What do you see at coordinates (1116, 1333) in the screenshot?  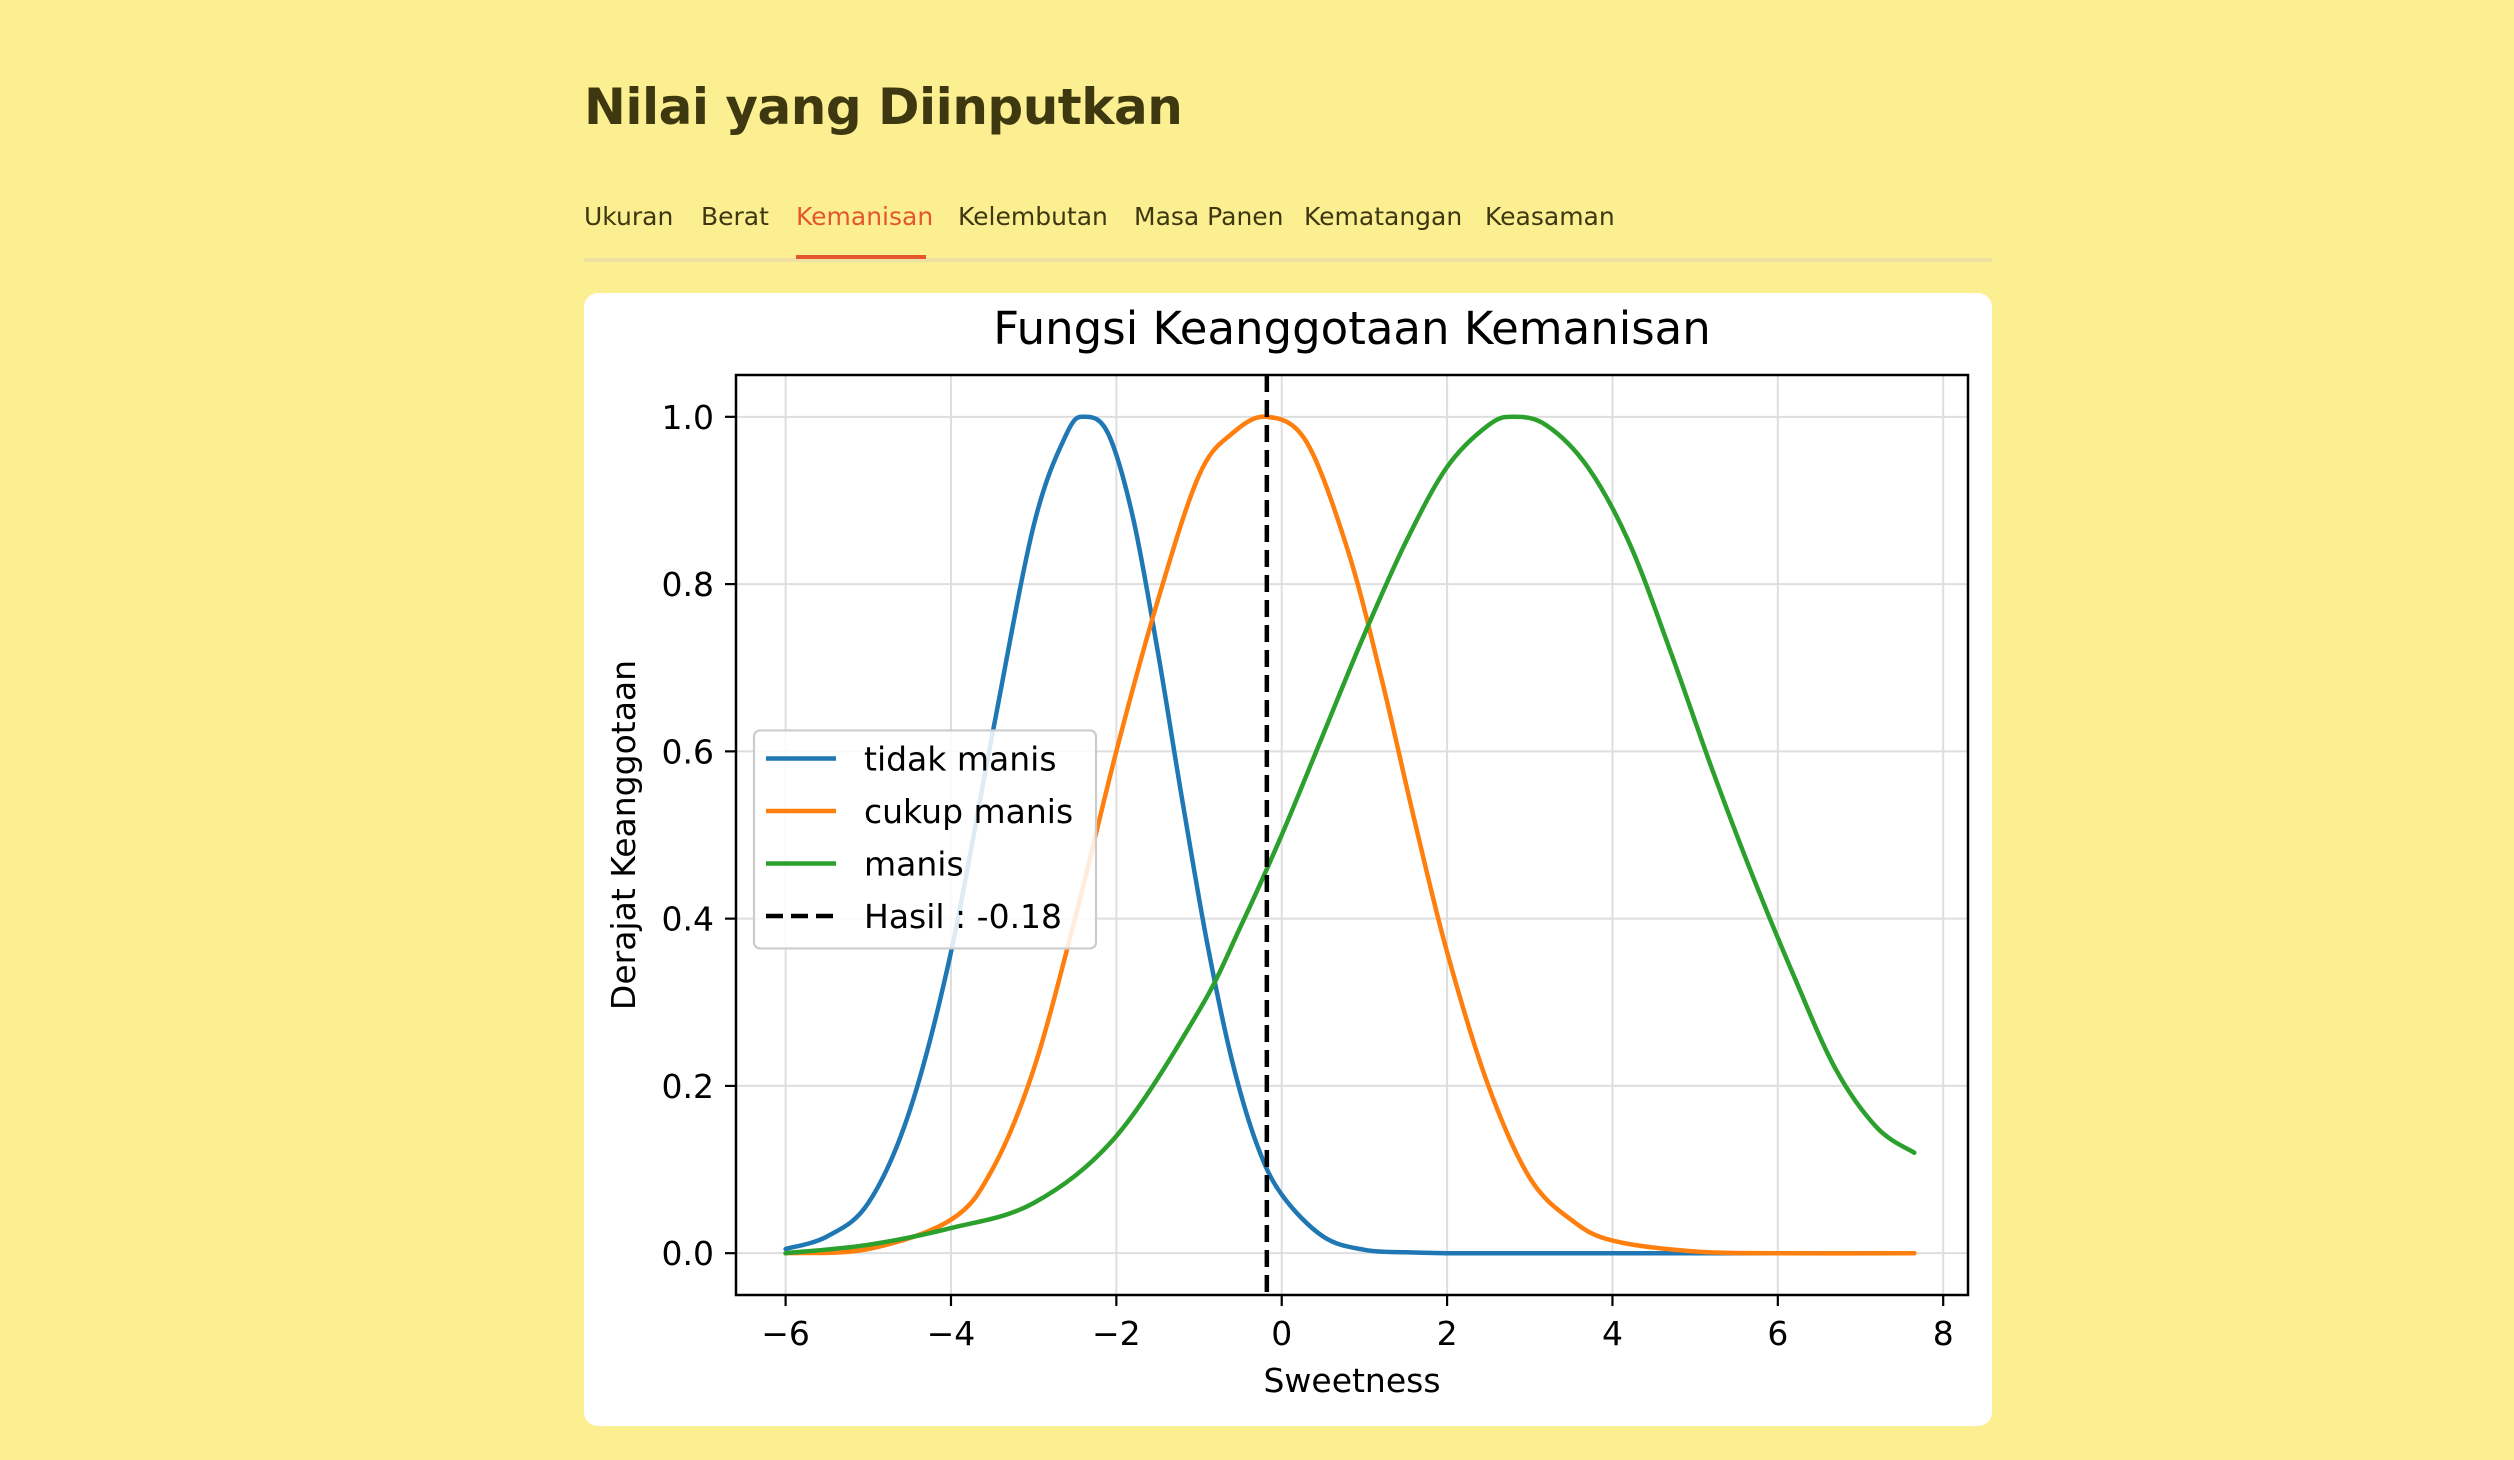 I see `x-tick-label: −2` at bounding box center [1116, 1333].